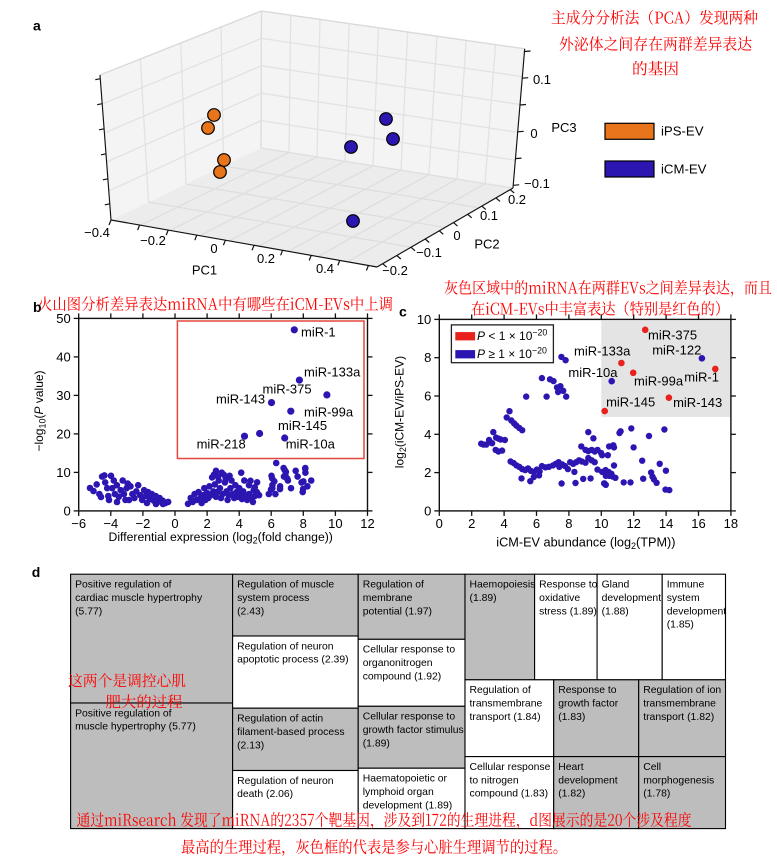  I want to click on svg-text: morphogenesis, so click(678, 780).